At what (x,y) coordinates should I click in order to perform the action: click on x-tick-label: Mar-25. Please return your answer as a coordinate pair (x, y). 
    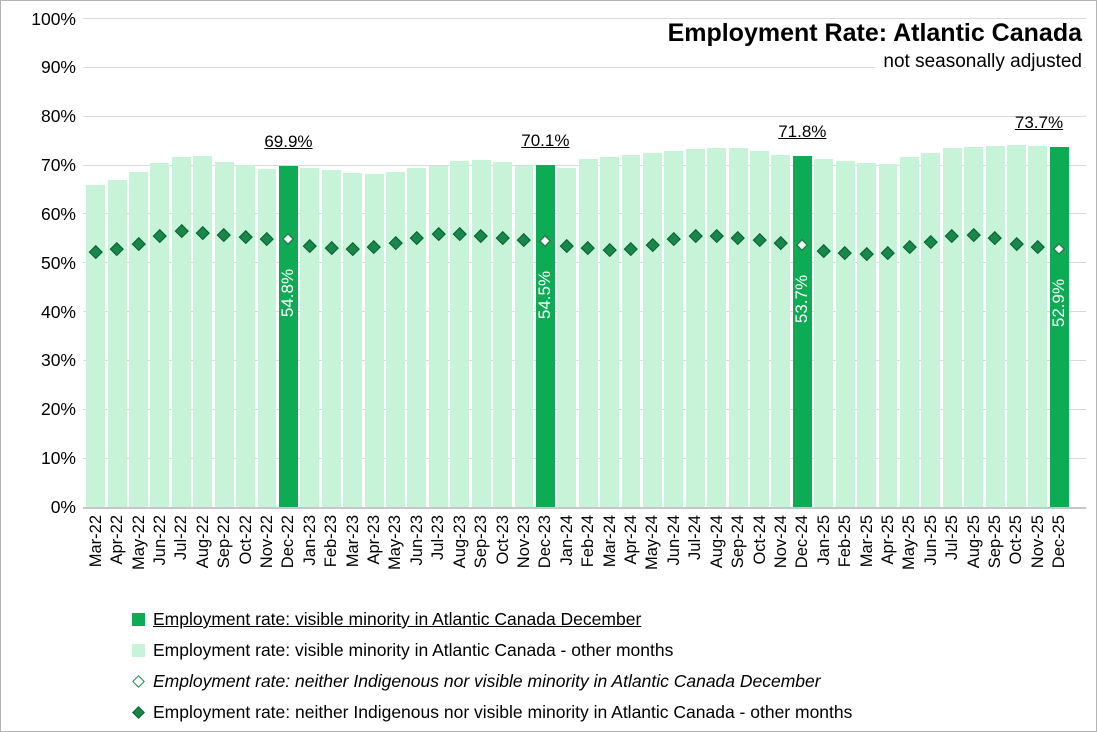
    Looking at the image, I should click on (866, 541).